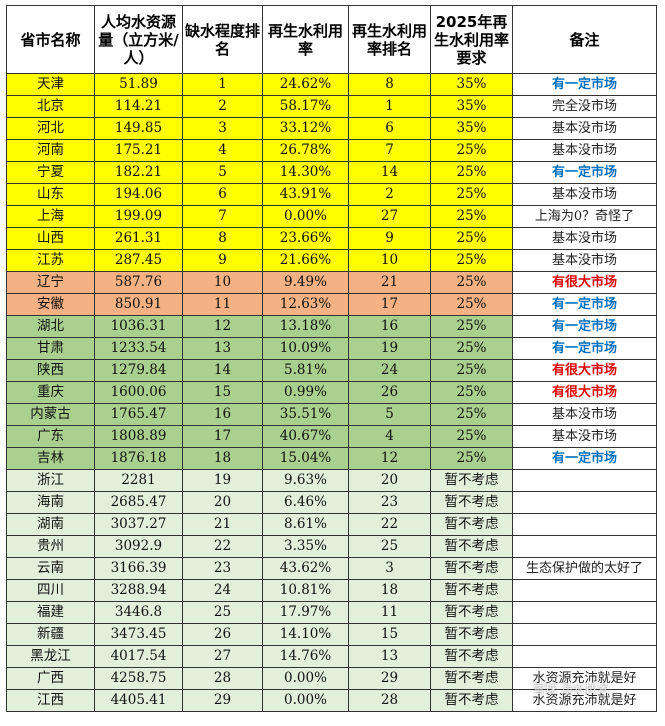 The width and height of the screenshot is (665, 726). Describe the element at coordinates (50, 260) in the screenshot. I see `province-cell: 江苏` at that location.